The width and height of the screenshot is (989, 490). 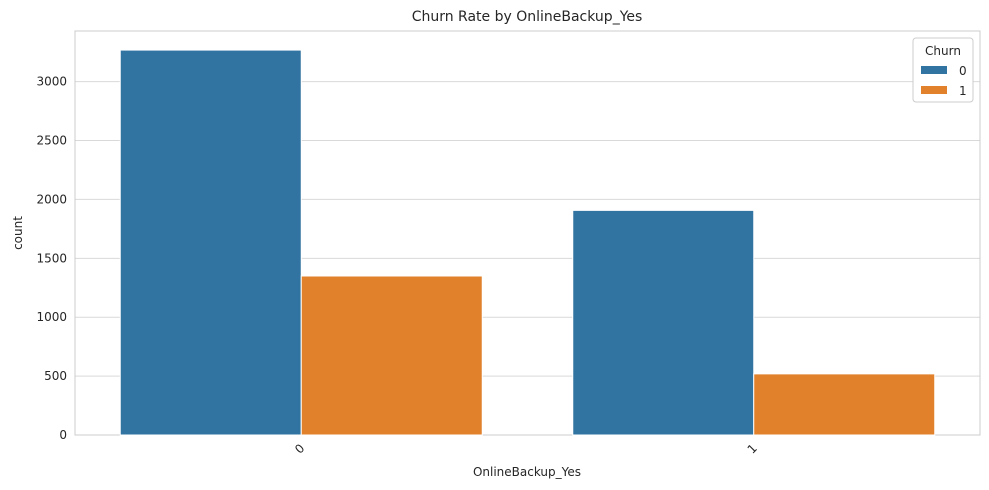 What do you see at coordinates (299, 448) in the screenshot?
I see `x-tick-label: 0` at bounding box center [299, 448].